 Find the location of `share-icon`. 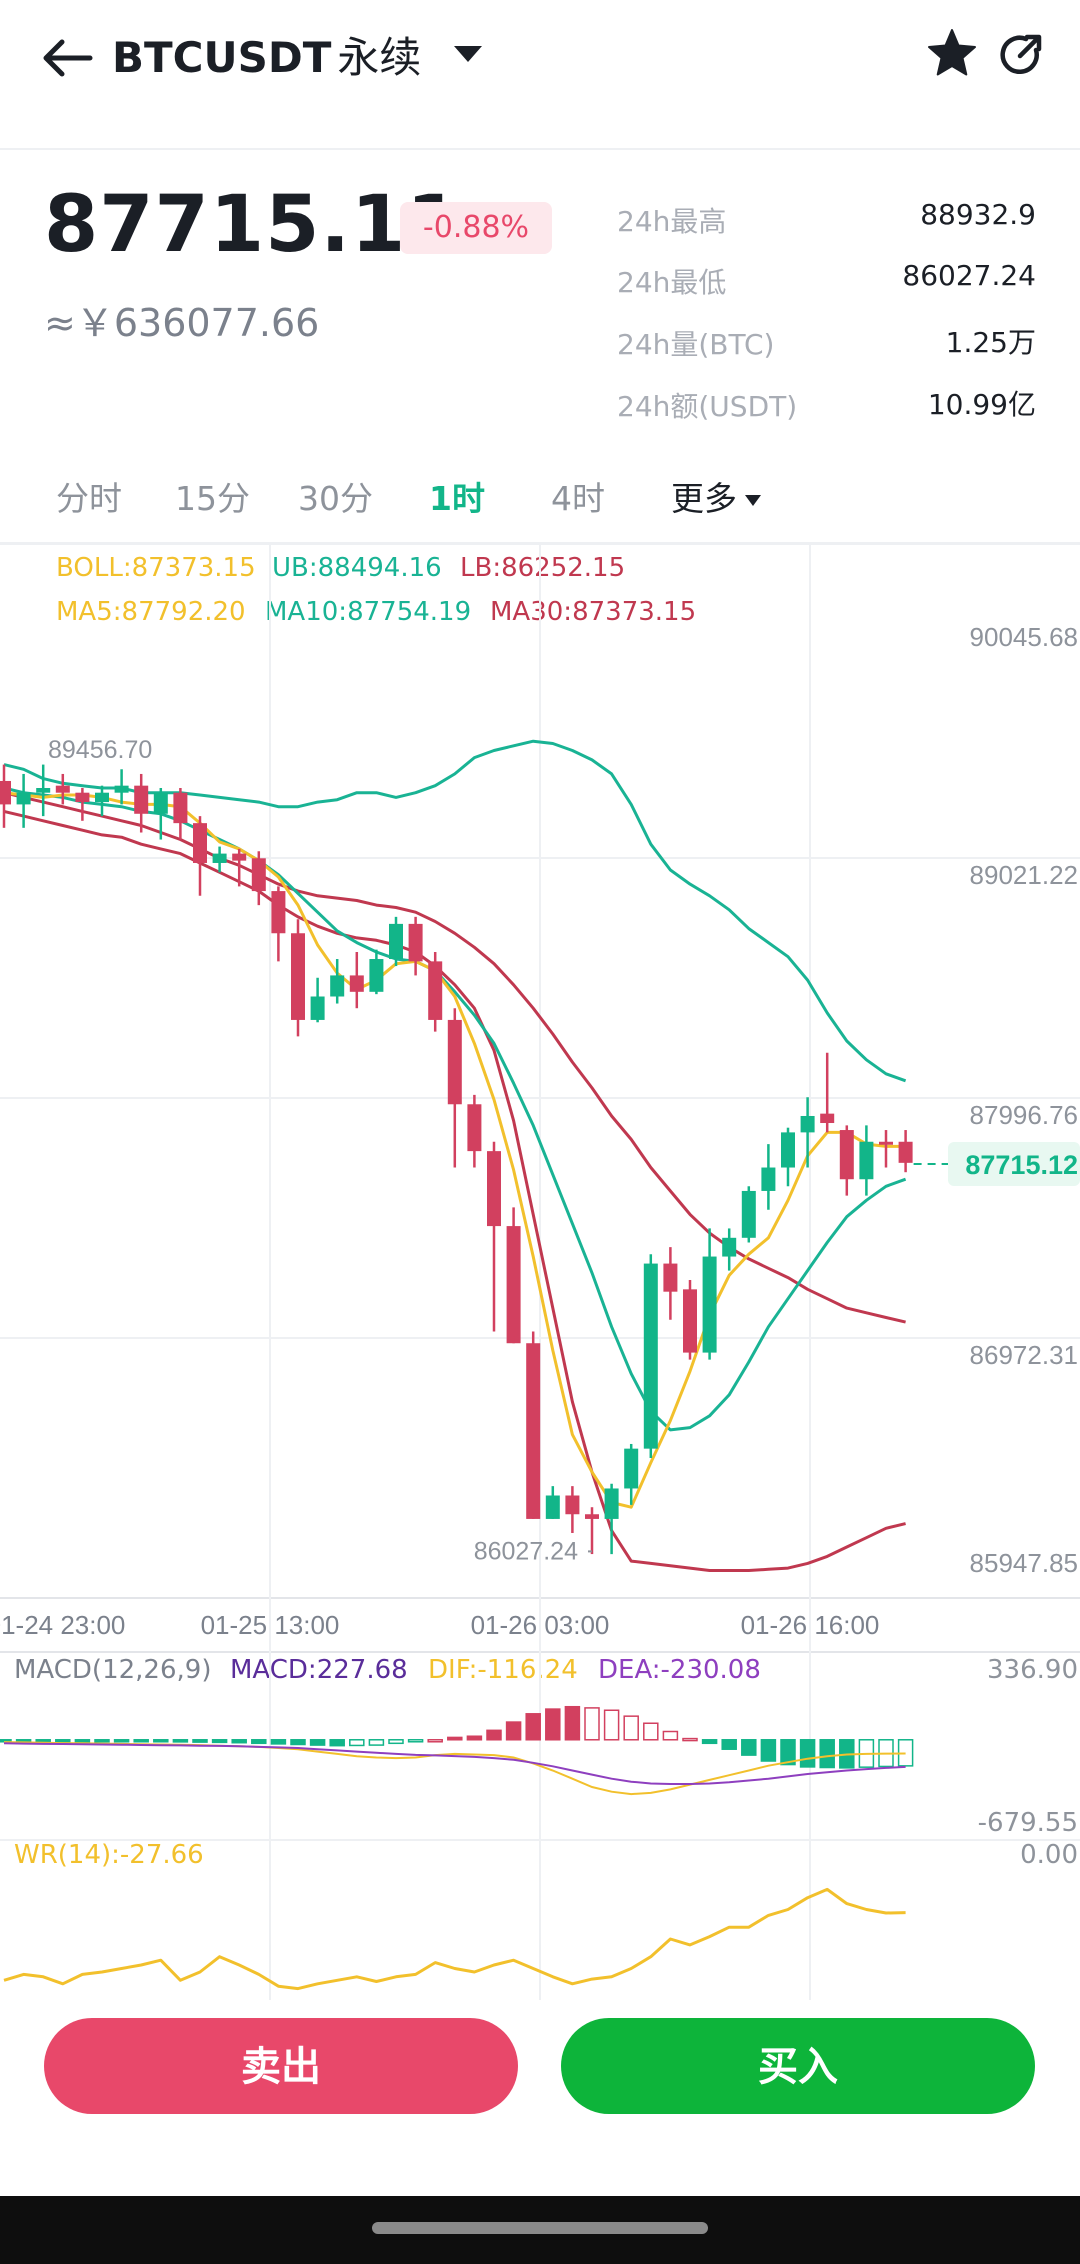

share-icon is located at coordinates (1021, 55).